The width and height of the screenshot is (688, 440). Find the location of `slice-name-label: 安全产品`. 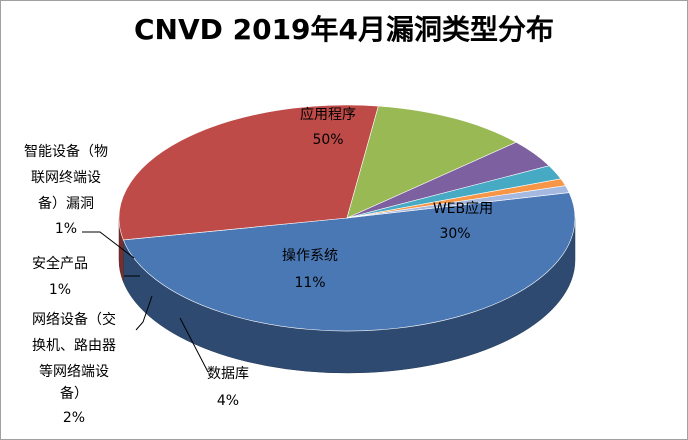

slice-name-label: 安全产品 is located at coordinates (60, 263).